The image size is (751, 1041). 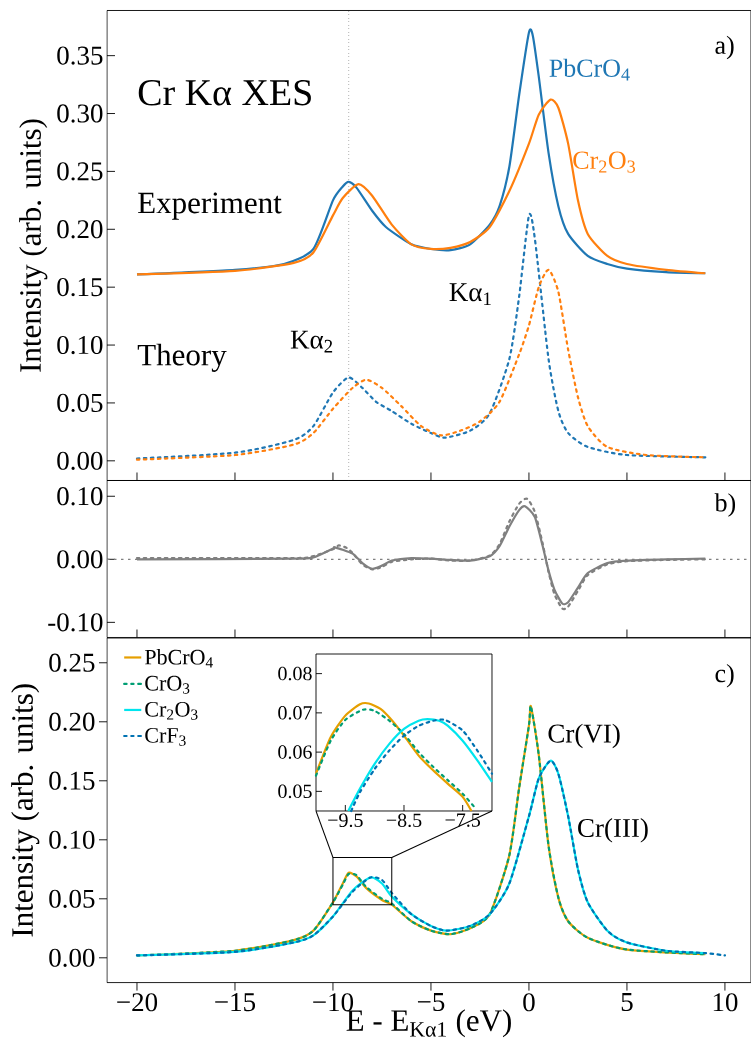 What do you see at coordinates (295, 752) in the screenshot?
I see `y-tick-label: 0.06` at bounding box center [295, 752].